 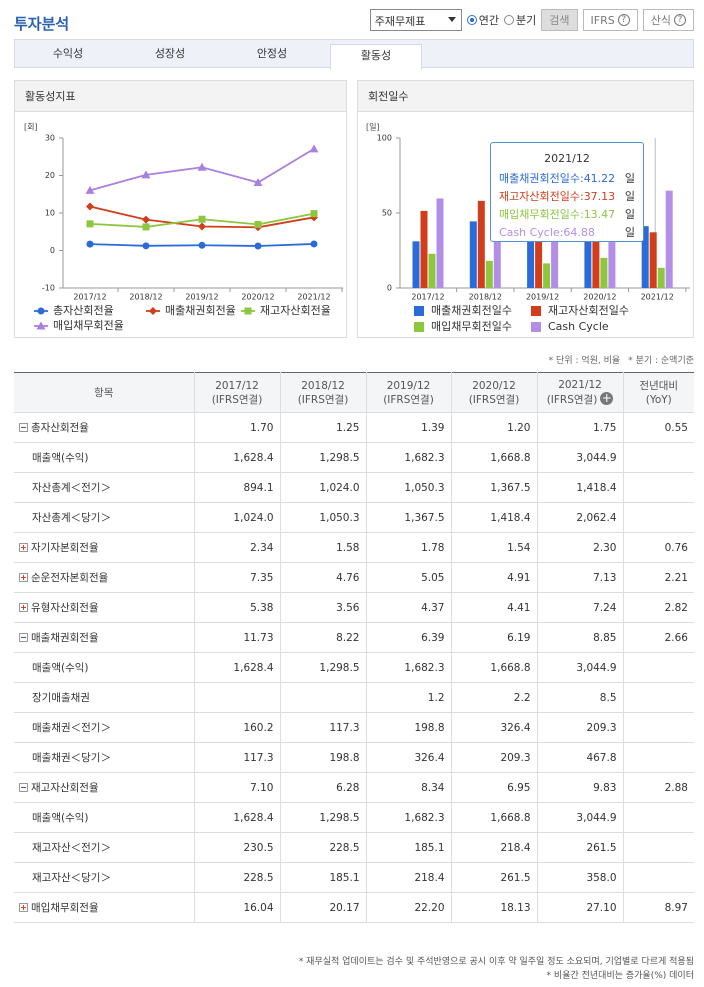 What do you see at coordinates (258, 847) in the screenshot?
I see `cell-value: 230.5` at bounding box center [258, 847].